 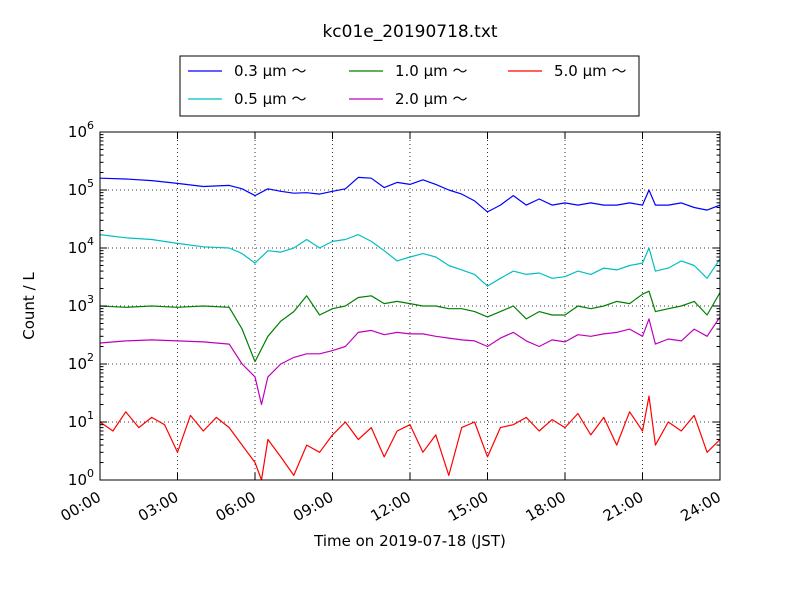 What do you see at coordinates (313, 506) in the screenshot?
I see `x-tick-label: 09:00` at bounding box center [313, 506].